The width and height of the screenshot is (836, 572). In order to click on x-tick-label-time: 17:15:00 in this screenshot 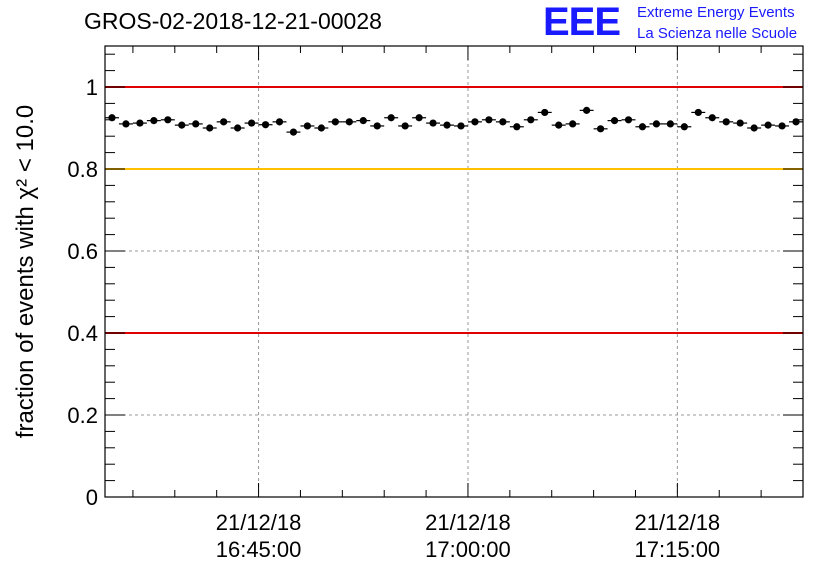, I will do `click(678, 549)`.